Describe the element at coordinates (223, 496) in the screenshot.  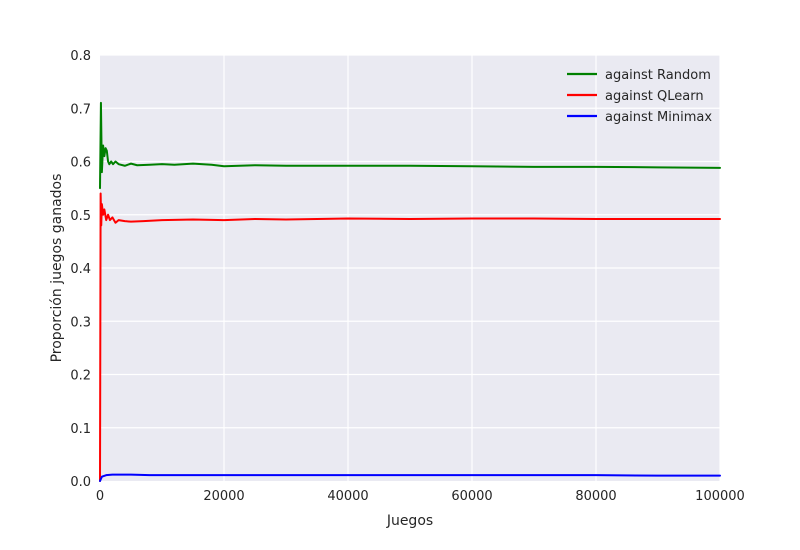
I see `x-tick-label: 20000` at that location.